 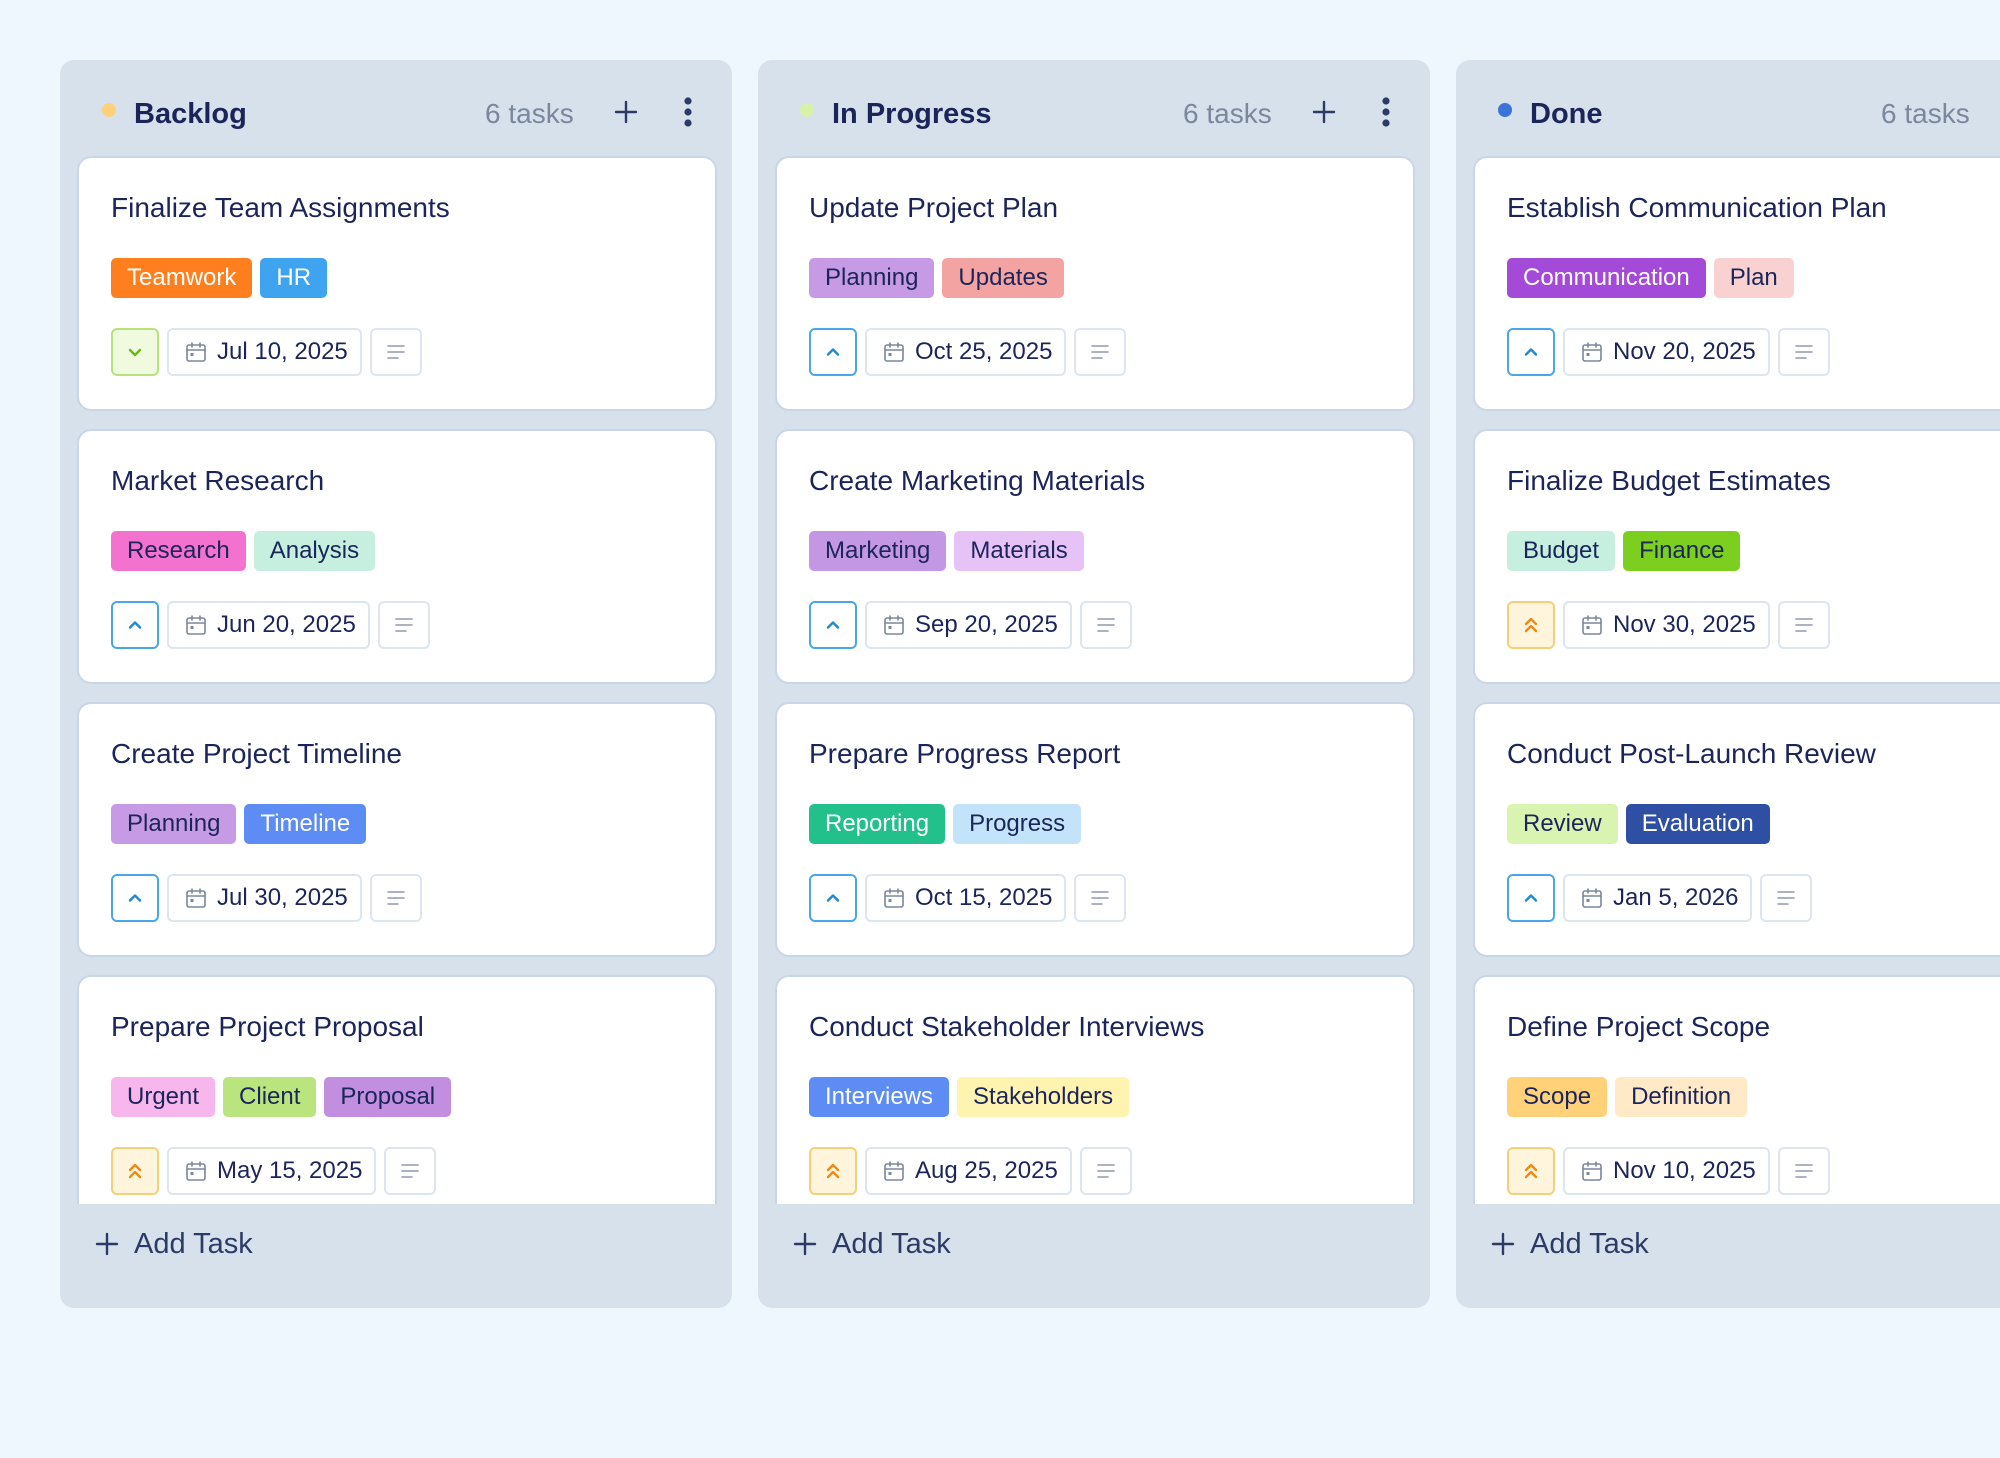 I want to click on task-title: Define Project Scope, so click(x=1639, y=1026).